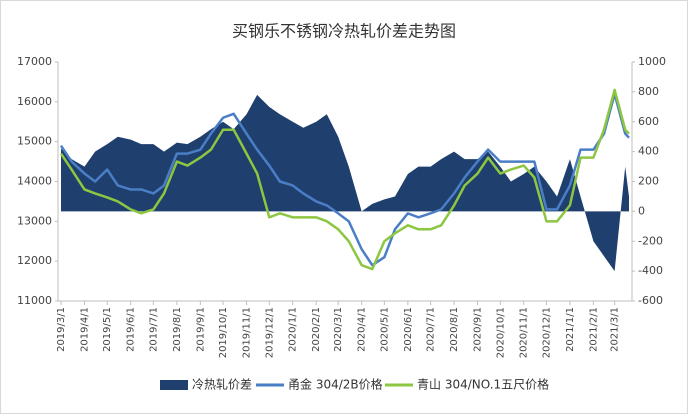  What do you see at coordinates (338, 329) in the screenshot?
I see `x-tick-label: 2020/3/1` at bounding box center [338, 329].